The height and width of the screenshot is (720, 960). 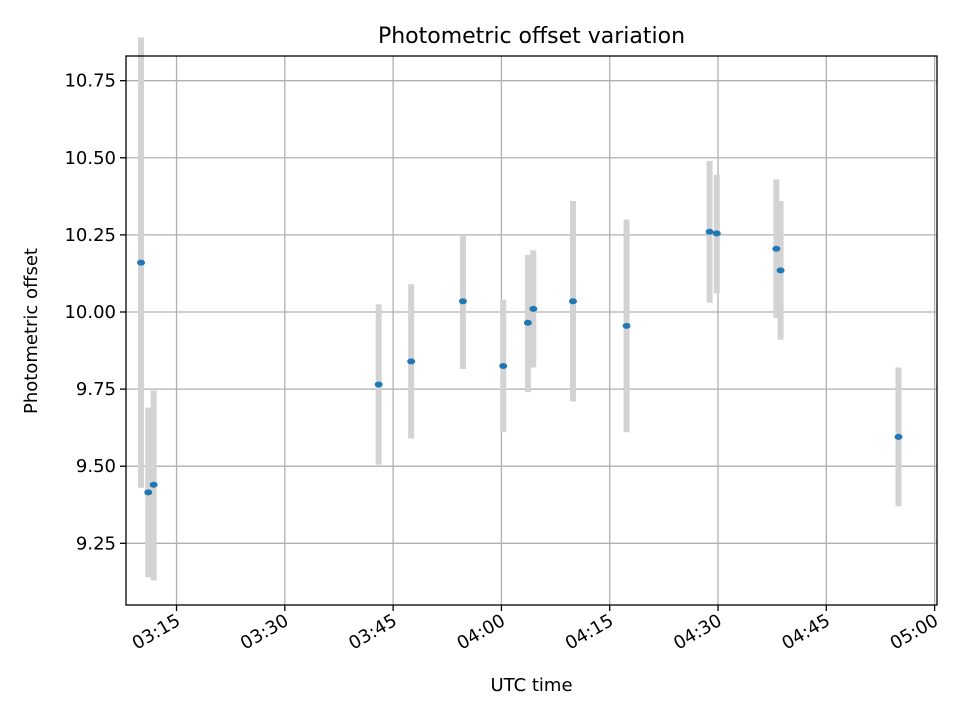 I want to click on x-tick-label: 03:30, so click(x=264, y=632).